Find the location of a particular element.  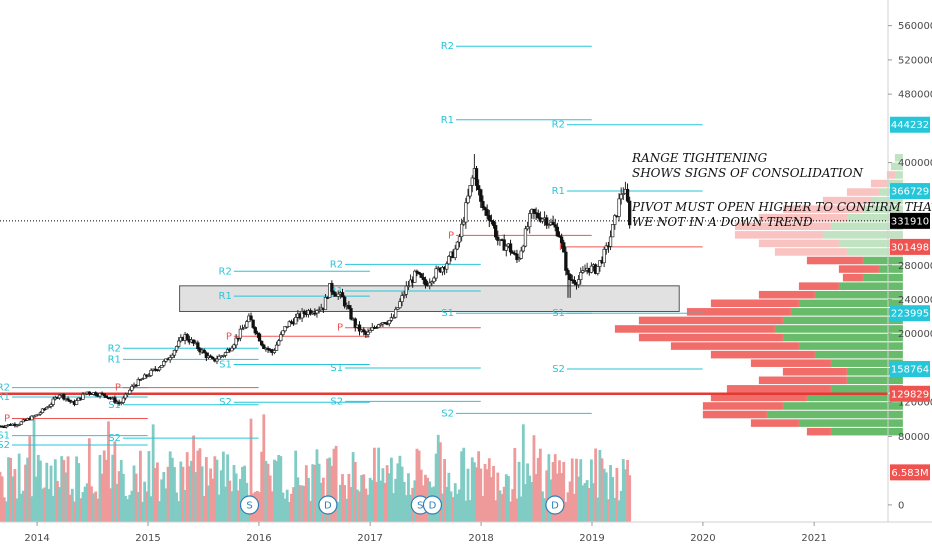

time-axis: 2014 2015 2016 2017 2018 2019 2020 2021 is located at coordinates (466, 532).